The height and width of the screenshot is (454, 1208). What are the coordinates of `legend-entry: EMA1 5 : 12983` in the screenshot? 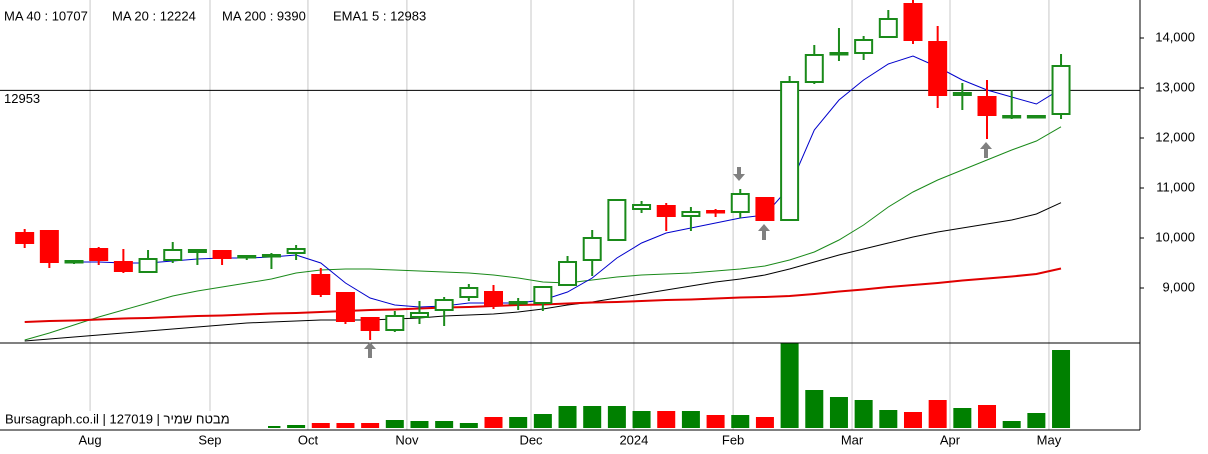 It's located at (379, 15).